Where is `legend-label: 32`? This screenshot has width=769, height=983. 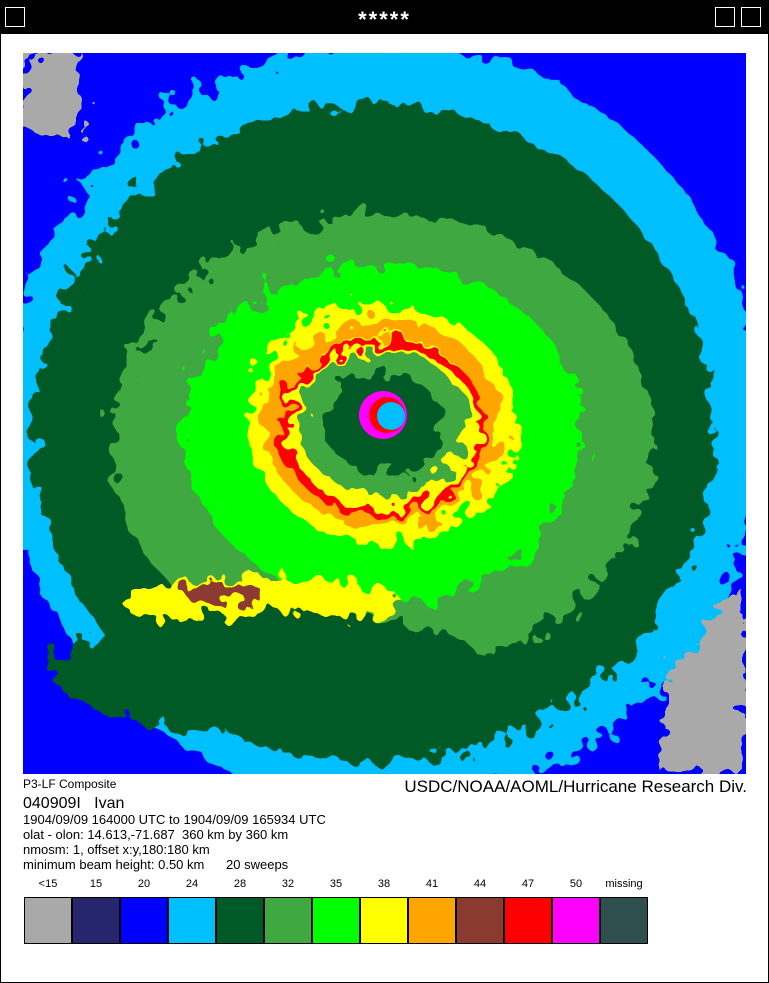 legend-label: 32 is located at coordinates (288, 884).